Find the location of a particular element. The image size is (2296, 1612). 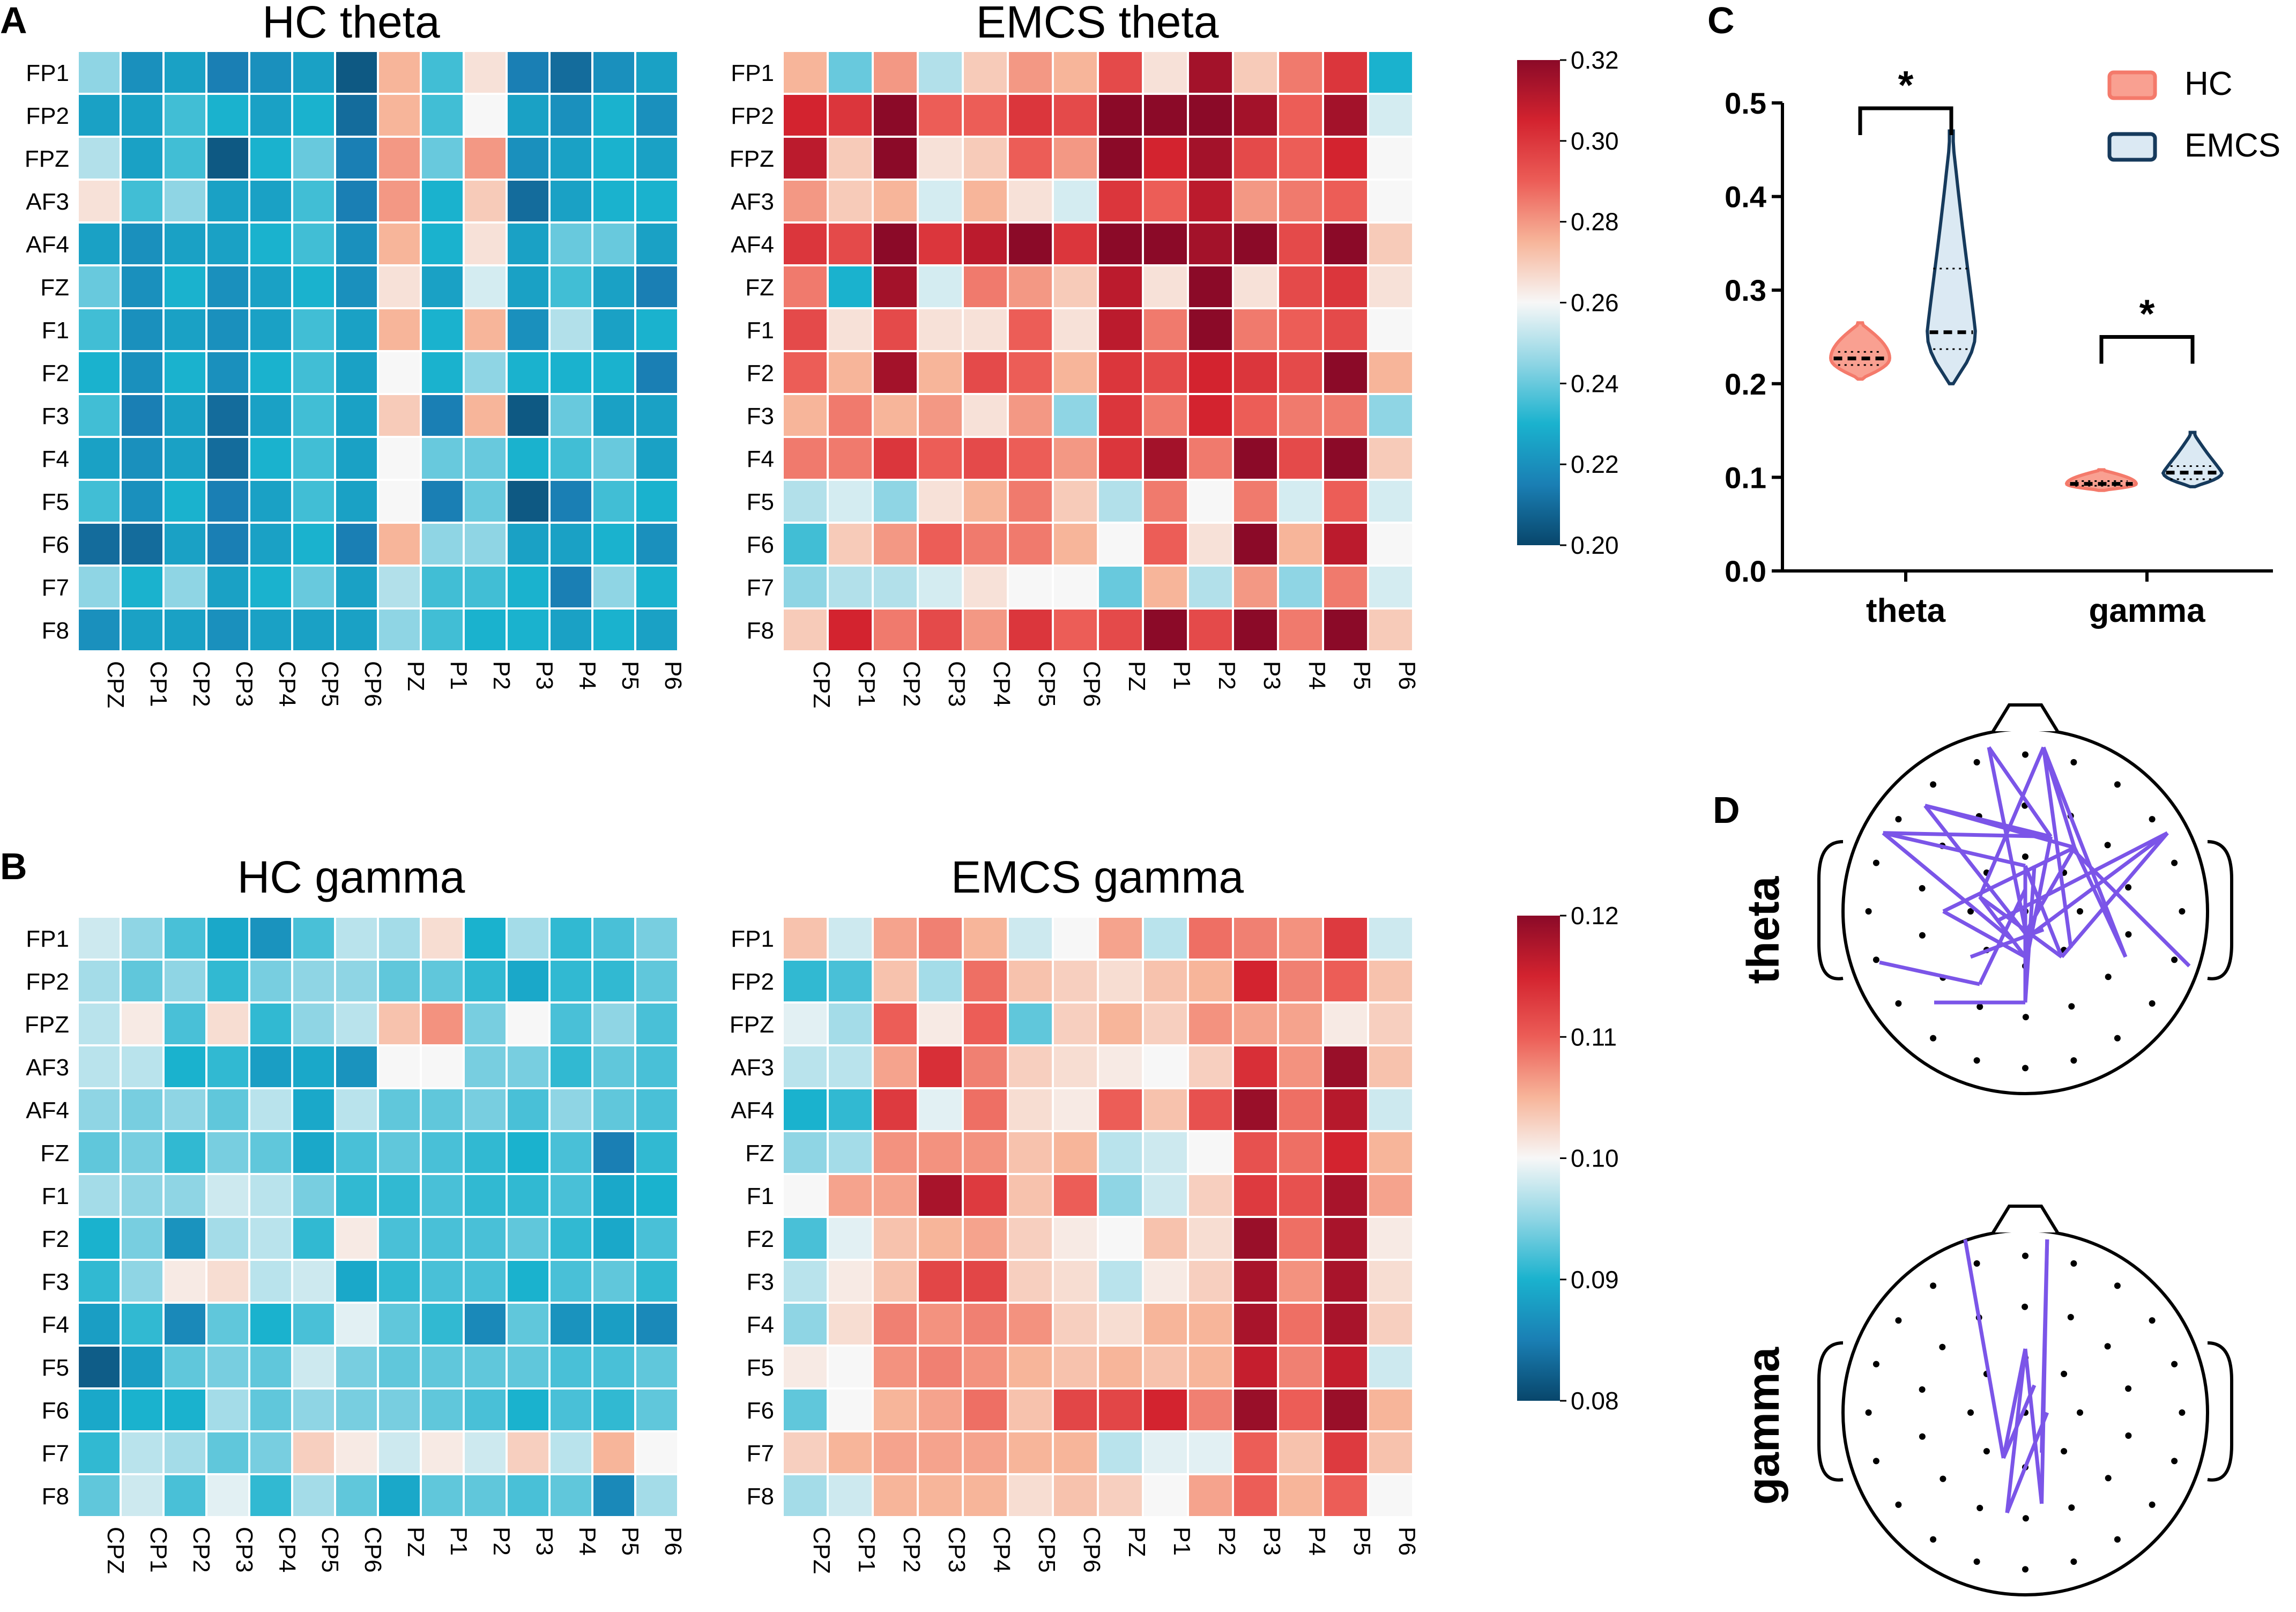

connection-line is located at coordinates (2130, 907).